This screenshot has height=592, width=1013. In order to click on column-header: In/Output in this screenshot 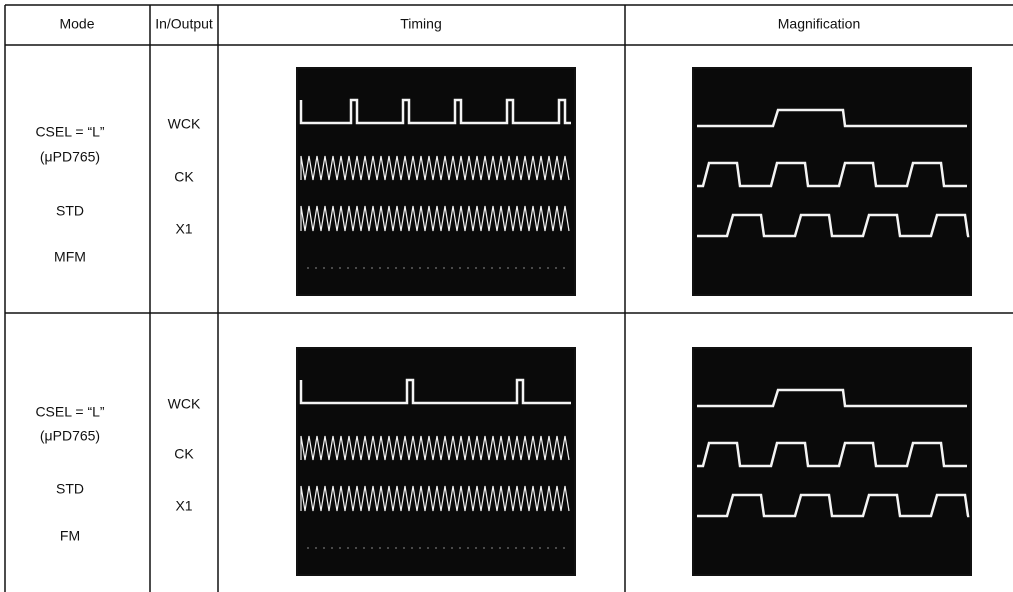, I will do `click(184, 24)`.